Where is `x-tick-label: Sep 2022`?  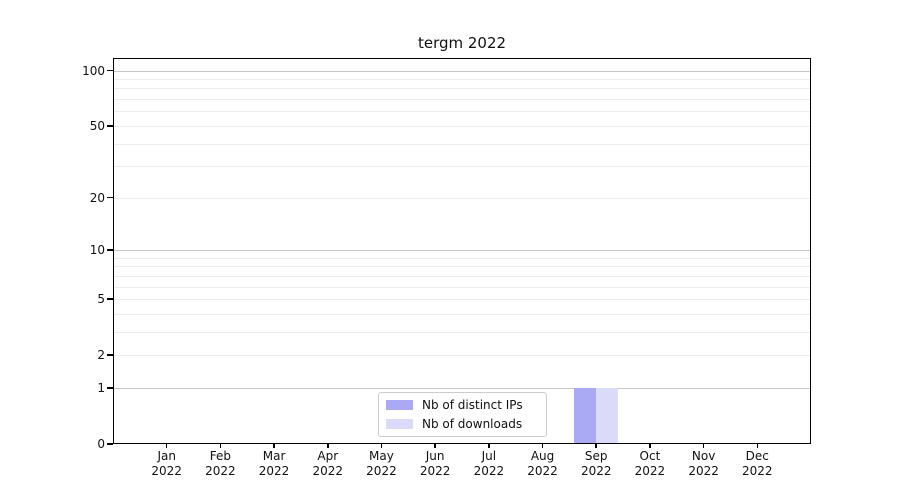
x-tick-label: Sep 2022 is located at coordinates (596, 463).